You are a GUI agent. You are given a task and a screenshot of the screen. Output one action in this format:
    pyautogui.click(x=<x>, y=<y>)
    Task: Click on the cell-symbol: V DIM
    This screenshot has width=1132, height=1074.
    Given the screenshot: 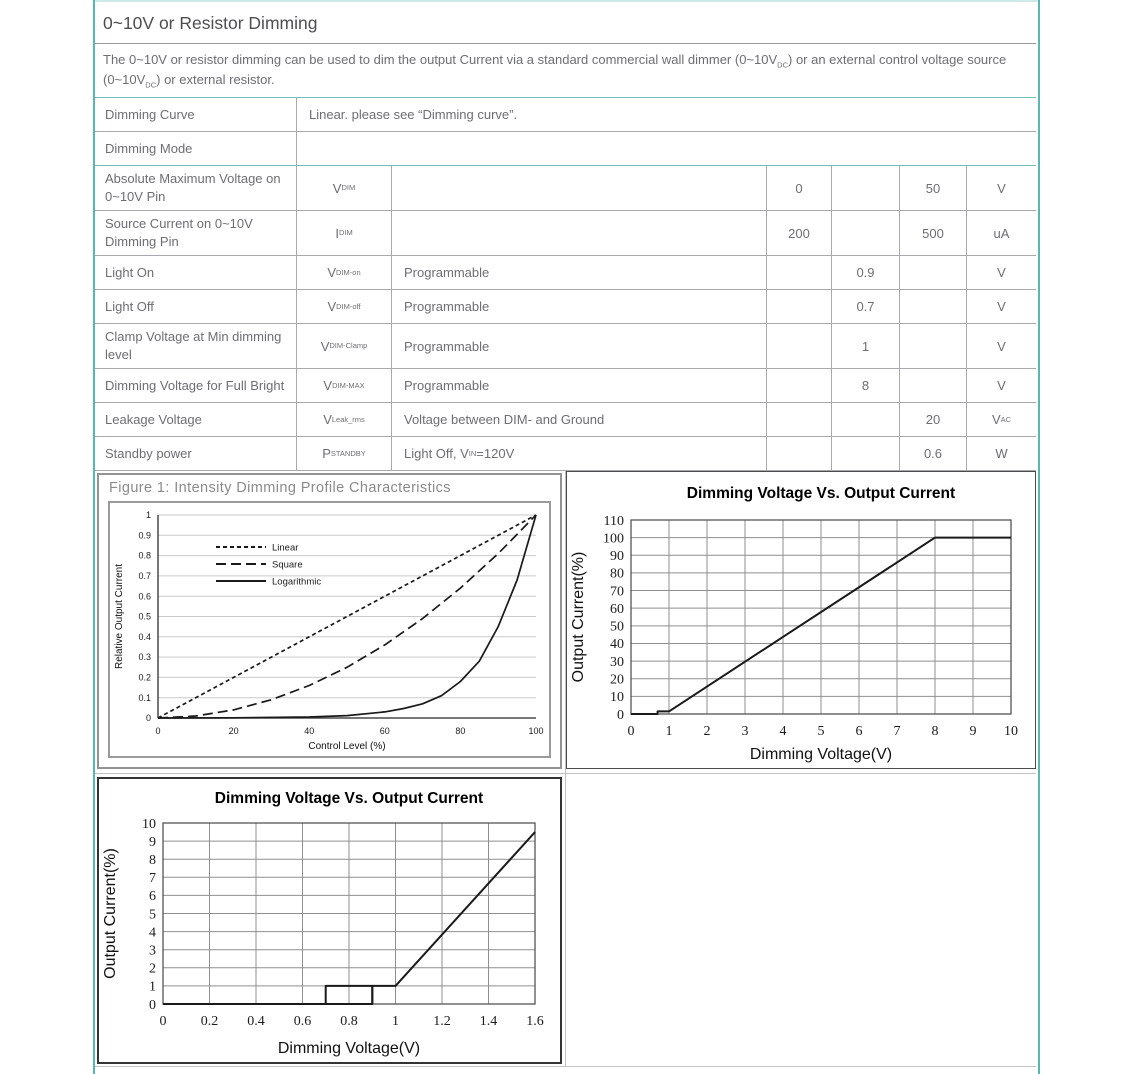 What is the action you would take?
    pyautogui.click(x=344, y=188)
    